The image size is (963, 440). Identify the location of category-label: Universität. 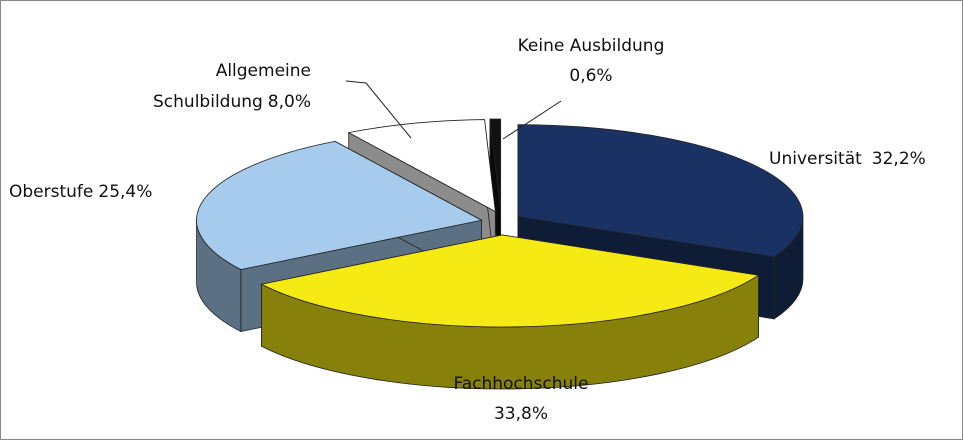
(815, 159).